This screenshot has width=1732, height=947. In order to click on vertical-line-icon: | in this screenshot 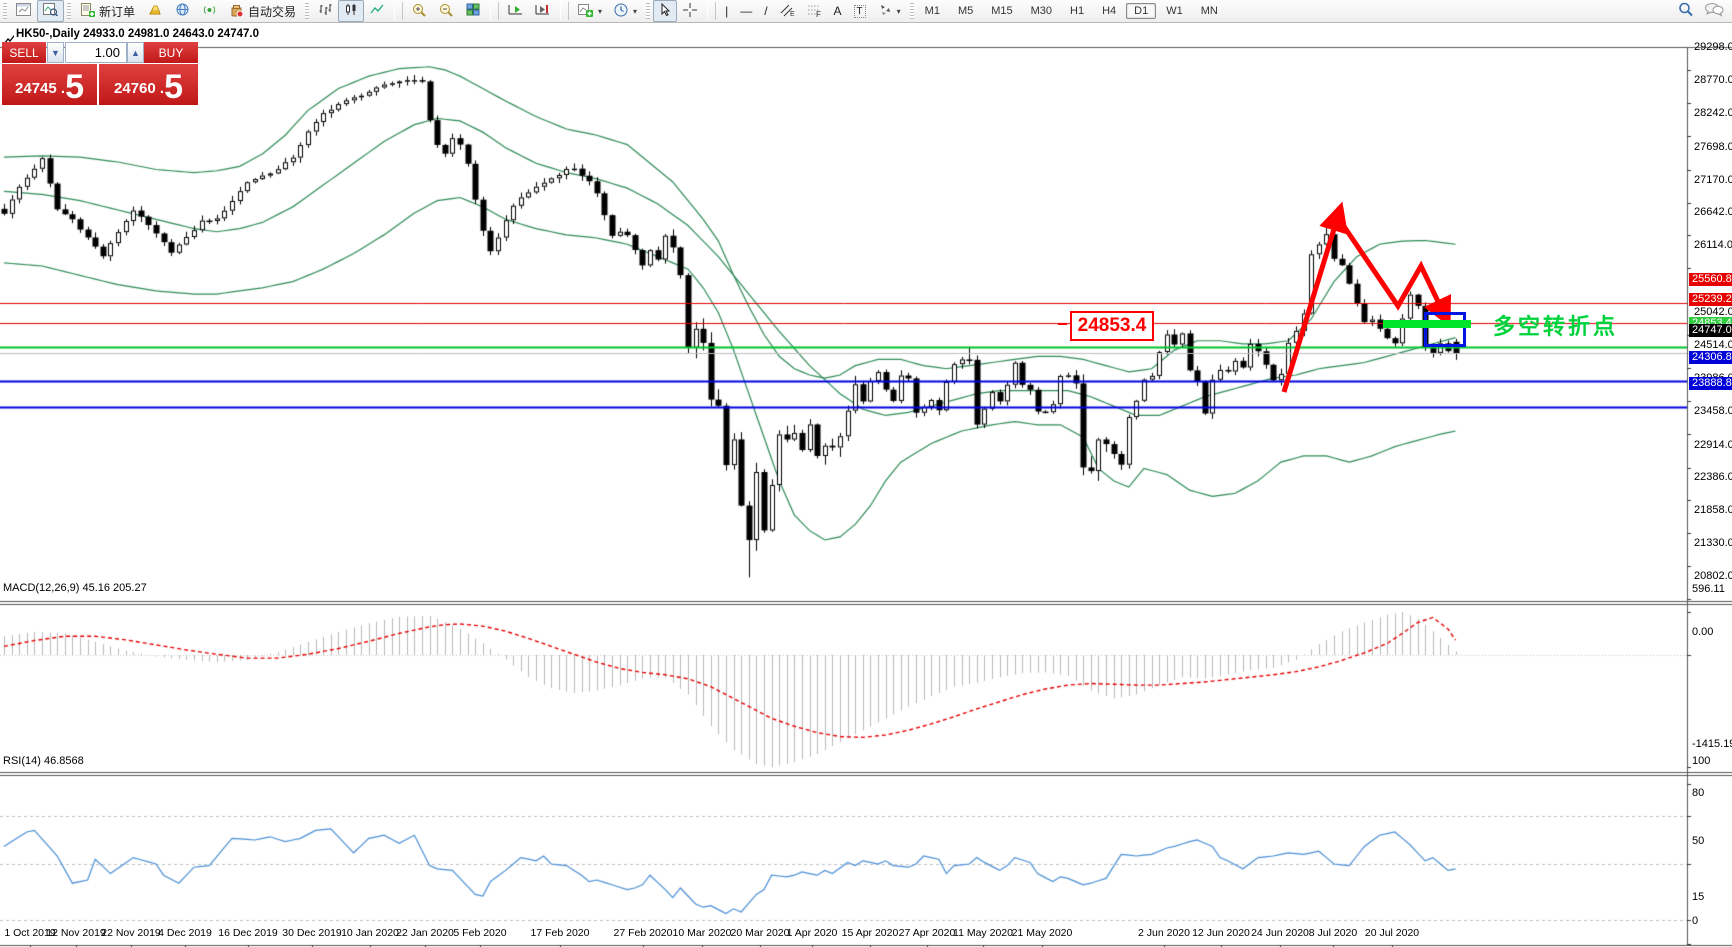, I will do `click(727, 11)`.